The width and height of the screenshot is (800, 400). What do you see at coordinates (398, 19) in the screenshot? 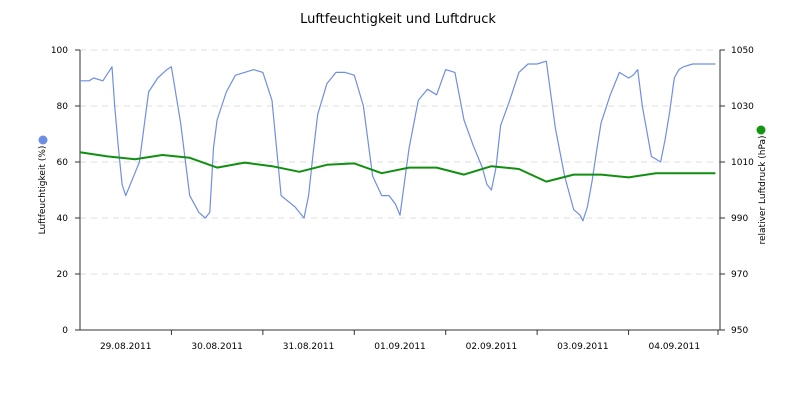
I see `chart-title: Luftfeuchtigkeit und Luftdruck` at bounding box center [398, 19].